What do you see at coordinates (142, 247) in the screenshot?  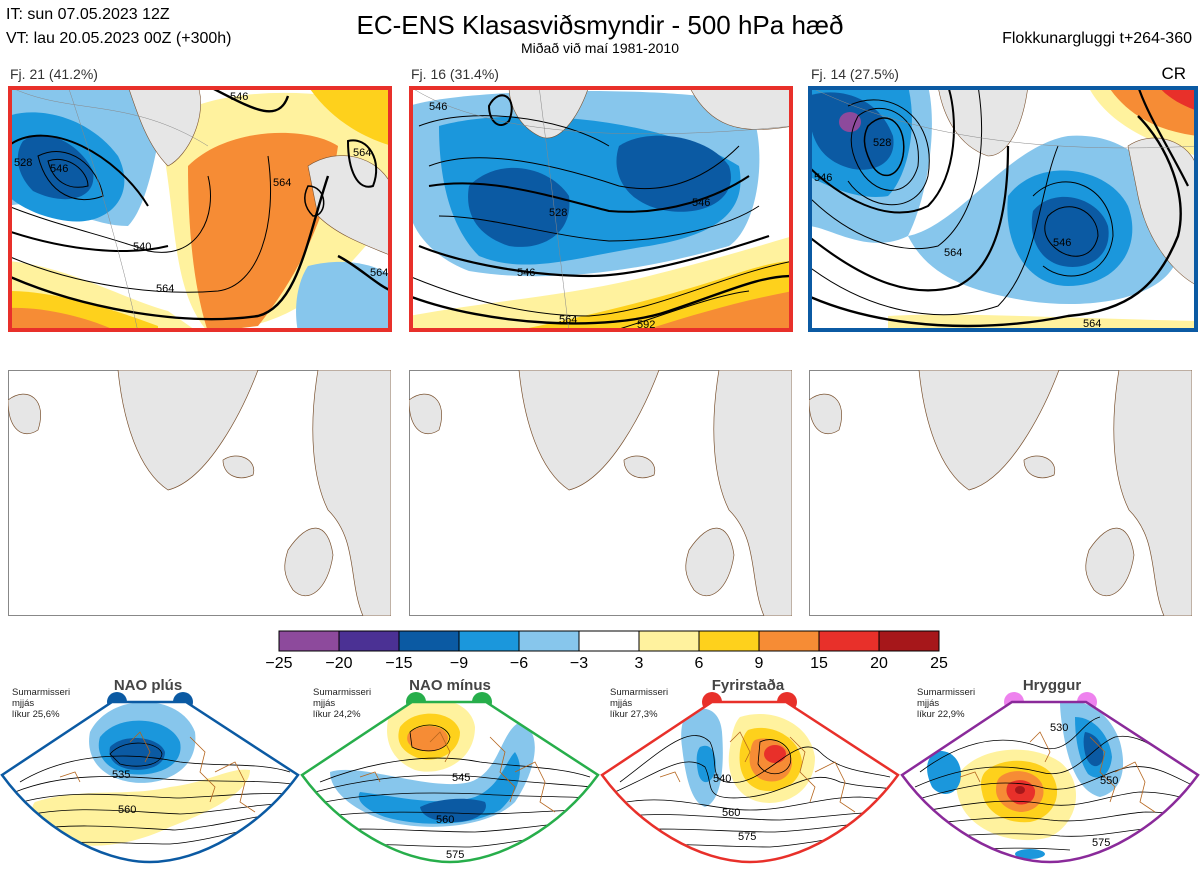 I see `cluster-1-contour-label-5: 540` at bounding box center [142, 247].